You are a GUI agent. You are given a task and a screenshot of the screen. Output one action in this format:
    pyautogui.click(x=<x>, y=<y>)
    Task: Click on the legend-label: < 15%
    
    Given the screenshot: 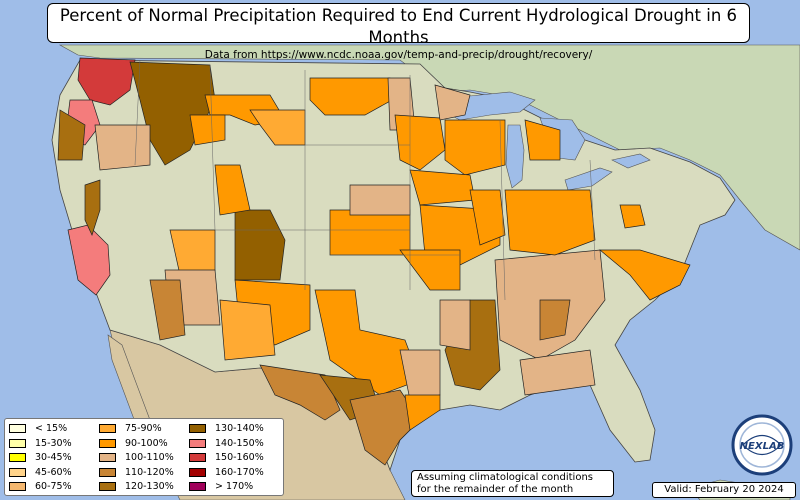 What is the action you would take?
    pyautogui.click(x=51, y=428)
    